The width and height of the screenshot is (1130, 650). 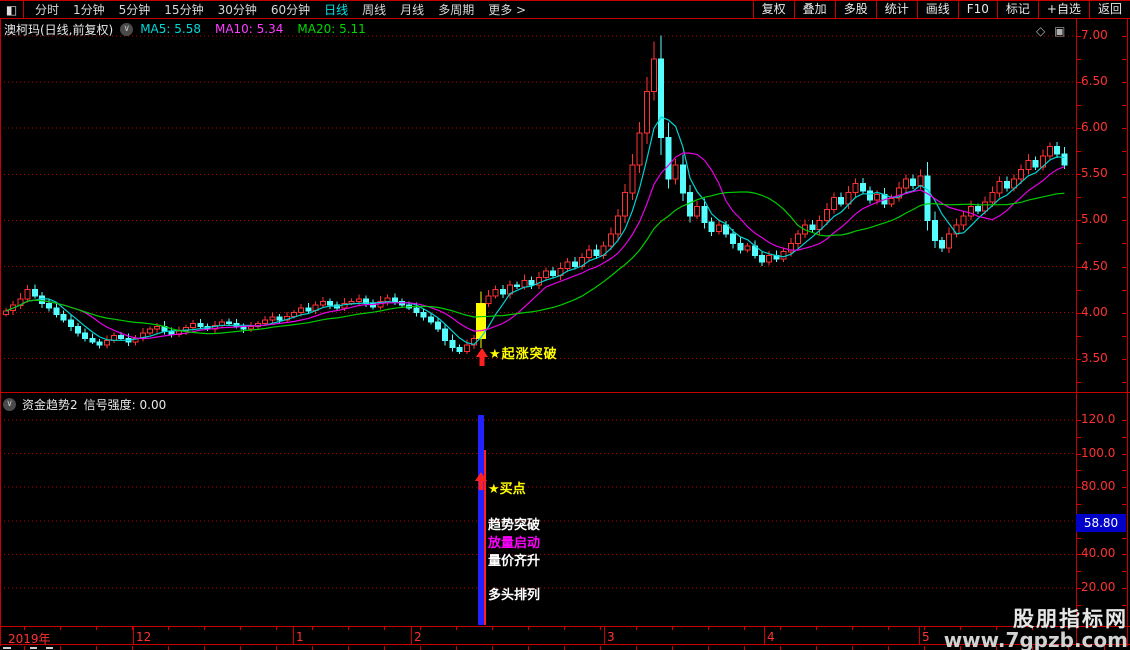 What do you see at coordinates (896, 9) in the screenshot?
I see `tool-button-3: 统计` at bounding box center [896, 9].